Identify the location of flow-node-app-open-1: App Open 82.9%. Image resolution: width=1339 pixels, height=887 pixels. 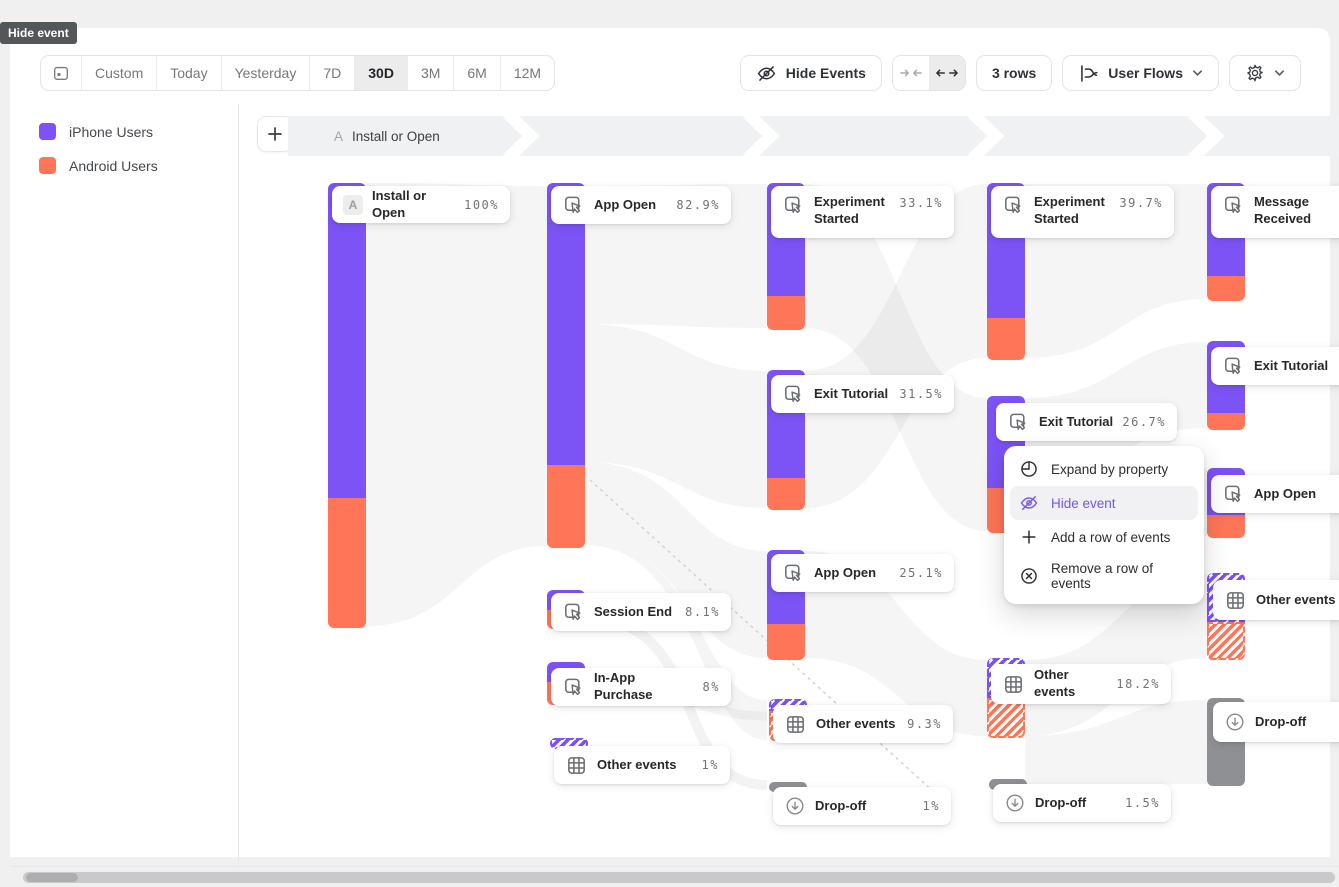
(641, 205).